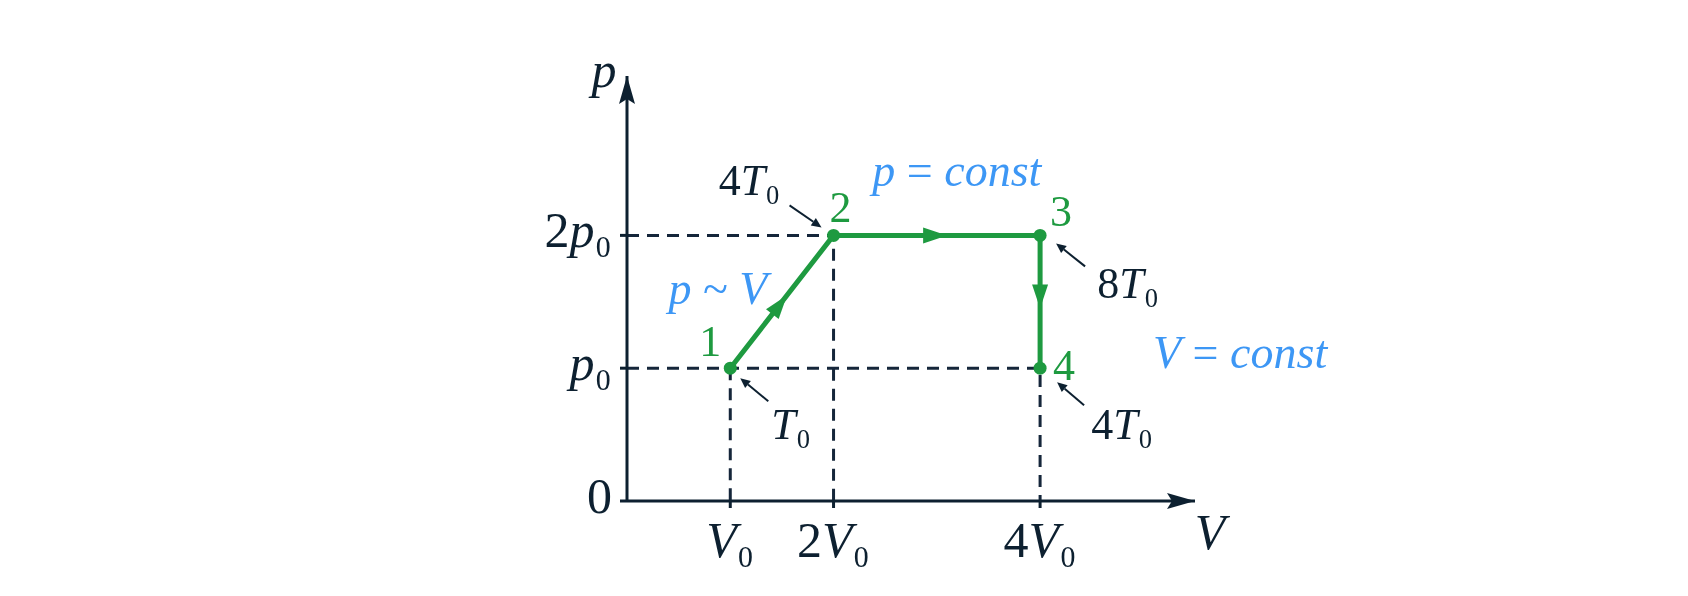  What do you see at coordinates (1212, 532) in the screenshot?
I see `x-axis-title: V` at bounding box center [1212, 532].